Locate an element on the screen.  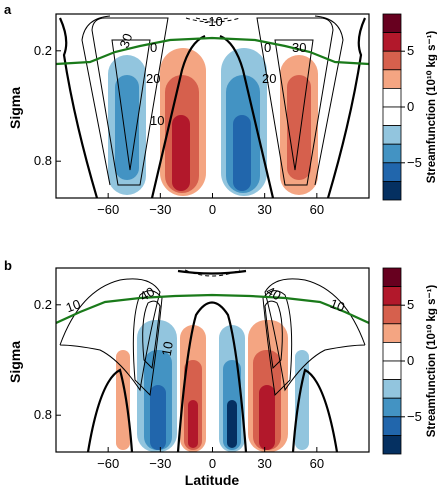
panel-b-xlabel: Latitude is located at coordinates (212, 480).